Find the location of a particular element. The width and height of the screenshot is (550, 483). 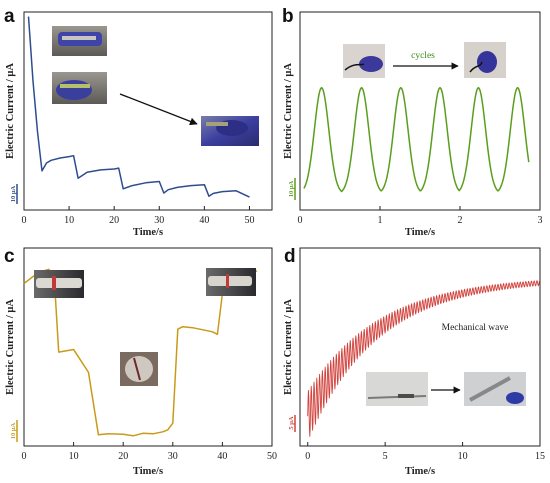

x-axis-a: 0 10 20 30 40 50 is located at coordinates (138, 216).